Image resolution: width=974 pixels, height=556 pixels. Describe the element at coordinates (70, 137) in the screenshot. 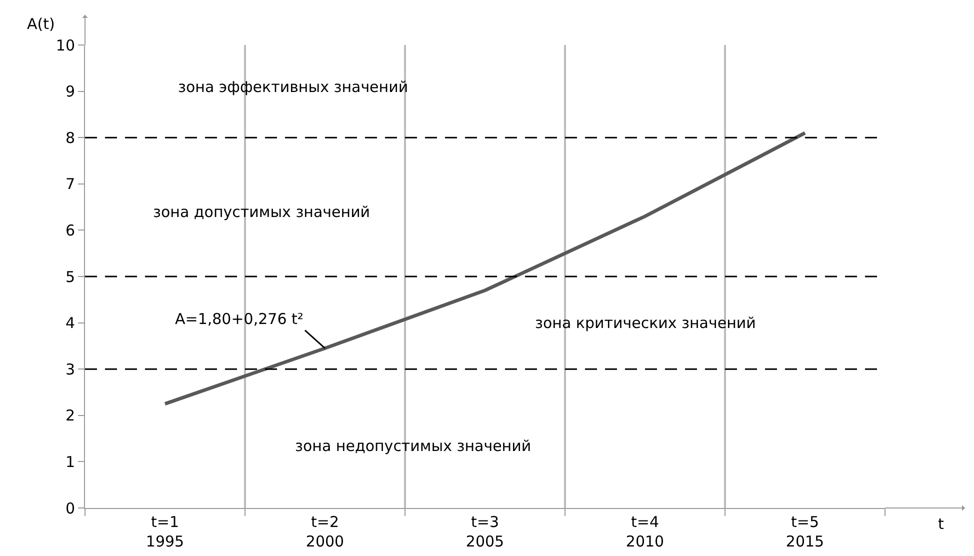

I see `y-tick-label: 8` at that location.